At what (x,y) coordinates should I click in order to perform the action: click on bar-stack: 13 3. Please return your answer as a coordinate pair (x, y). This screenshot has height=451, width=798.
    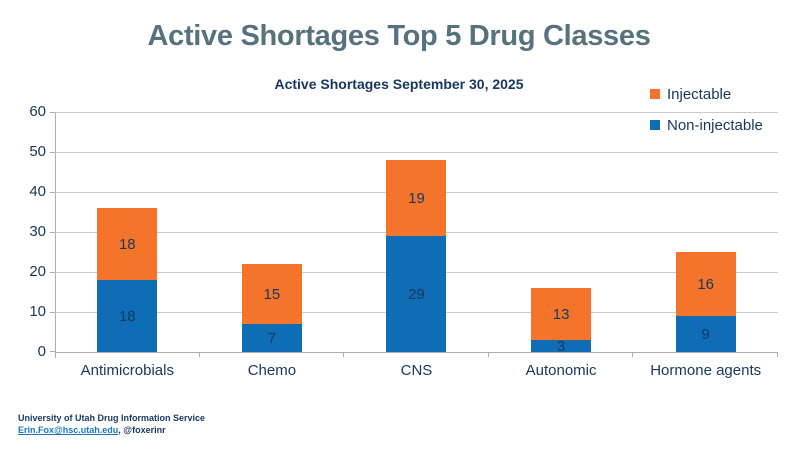
    Looking at the image, I should click on (561, 321).